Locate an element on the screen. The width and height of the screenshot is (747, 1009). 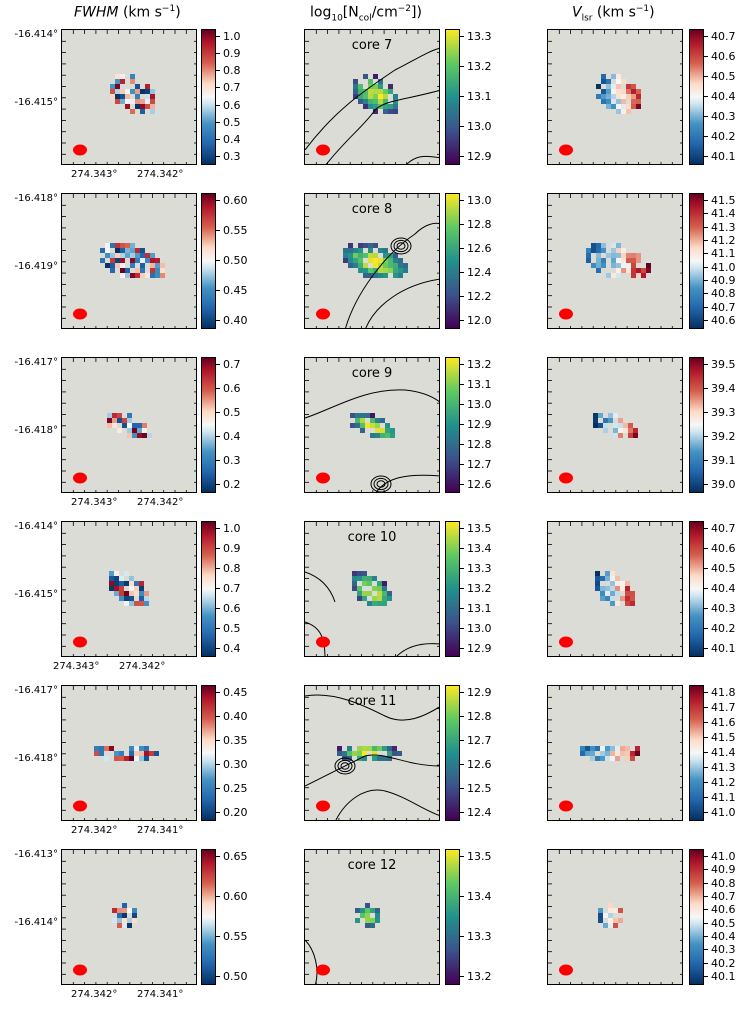
y-tick-label: -16.414° is located at coordinates (36, 34).